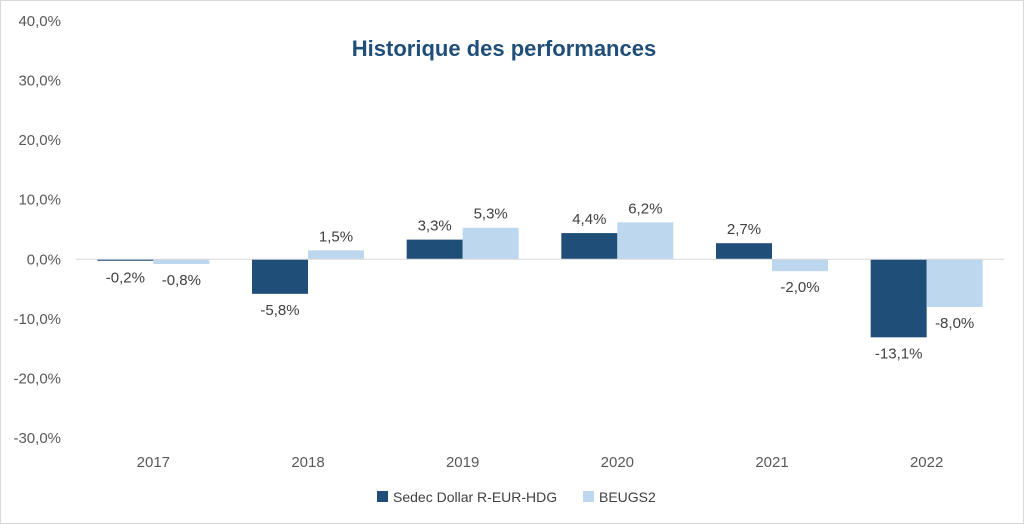 This screenshot has width=1024, height=524. What do you see at coordinates (125, 260) in the screenshot?
I see `bar-sedec-2017` at bounding box center [125, 260].